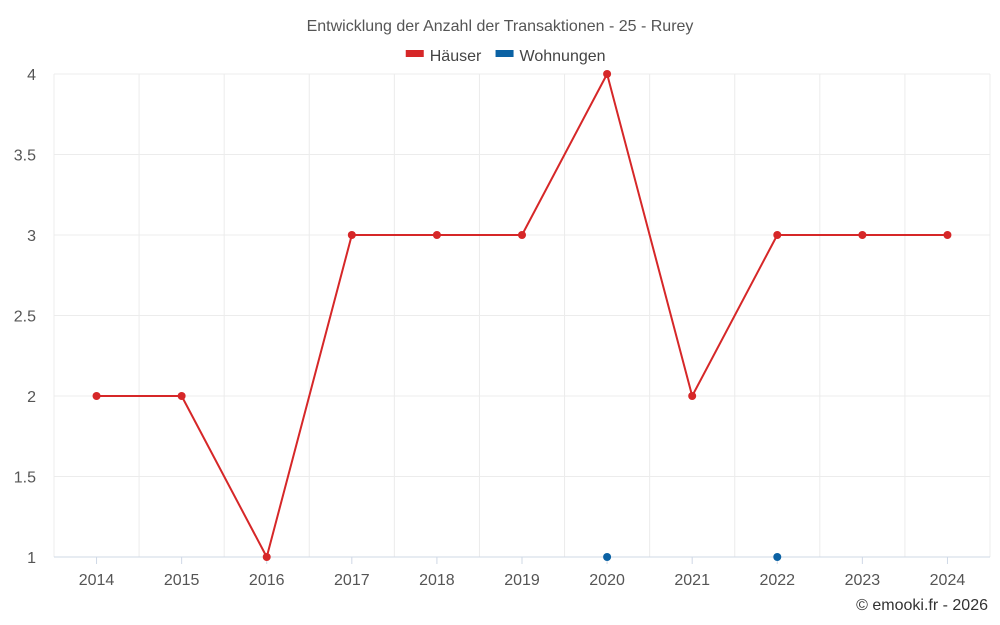 This screenshot has width=1000, height=625. Describe the element at coordinates (182, 580) in the screenshot. I see `x-tick-label: 2015` at that location.